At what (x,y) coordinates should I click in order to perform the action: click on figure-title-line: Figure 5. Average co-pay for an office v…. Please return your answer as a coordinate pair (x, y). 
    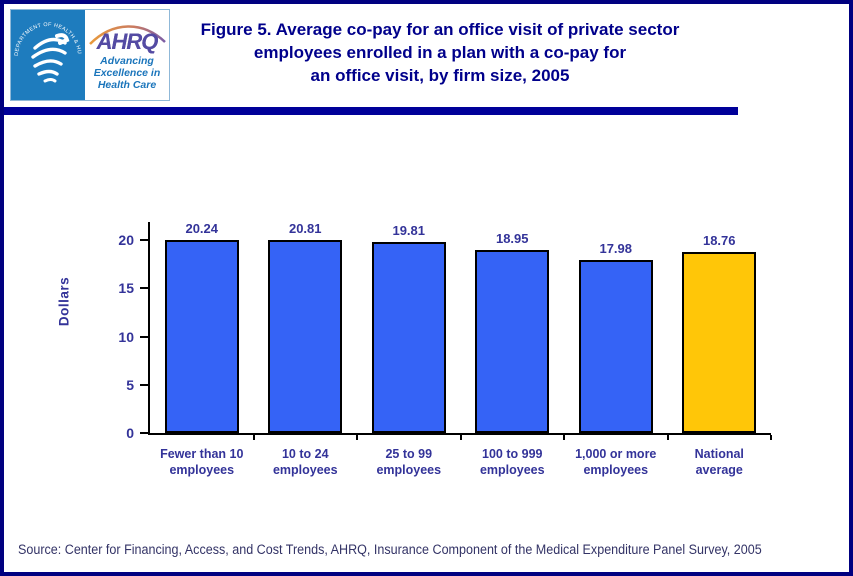
    Looking at the image, I should click on (440, 29).